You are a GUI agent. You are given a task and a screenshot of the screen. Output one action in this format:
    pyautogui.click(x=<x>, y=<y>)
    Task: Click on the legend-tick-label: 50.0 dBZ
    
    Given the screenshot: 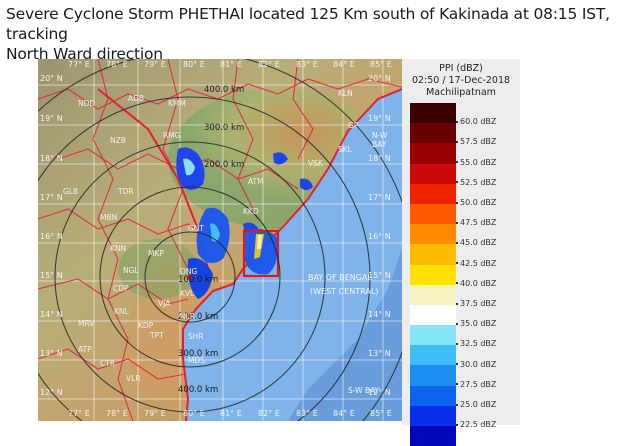 What is the action you would take?
    pyautogui.click(x=476, y=202)
    